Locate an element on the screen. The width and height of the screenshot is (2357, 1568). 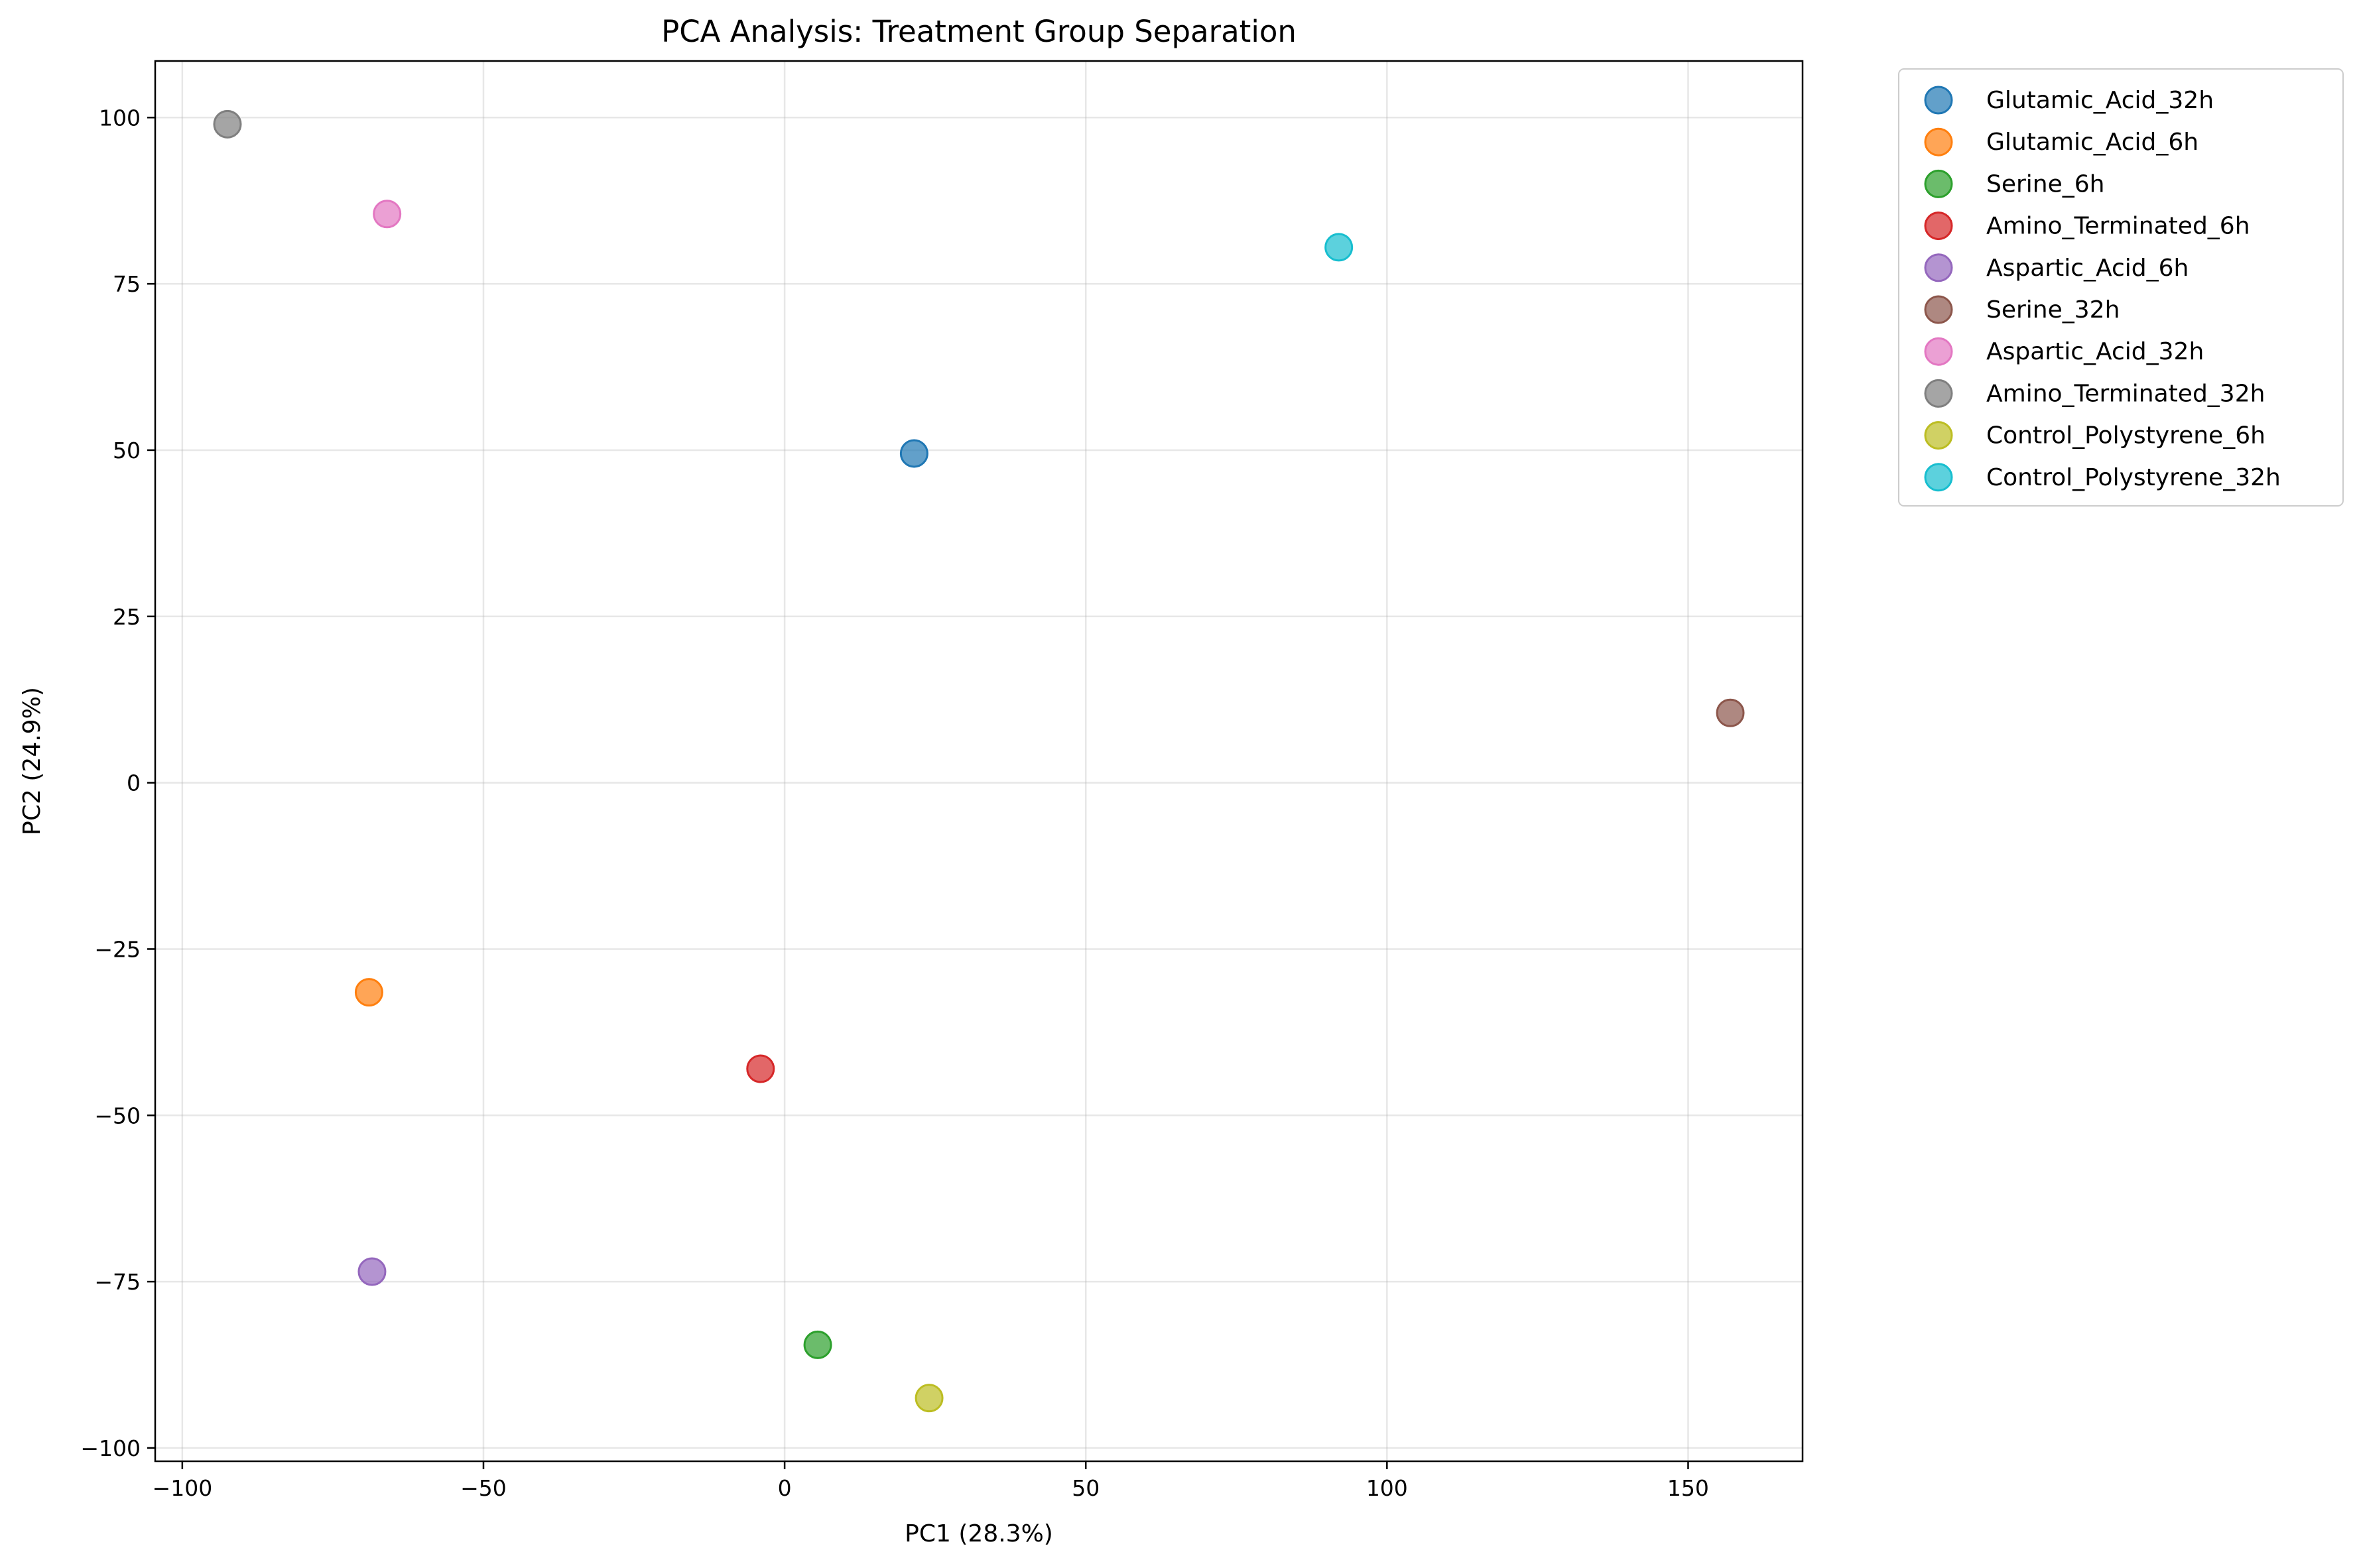
y-tick-label: 100 is located at coordinates (120, 118).